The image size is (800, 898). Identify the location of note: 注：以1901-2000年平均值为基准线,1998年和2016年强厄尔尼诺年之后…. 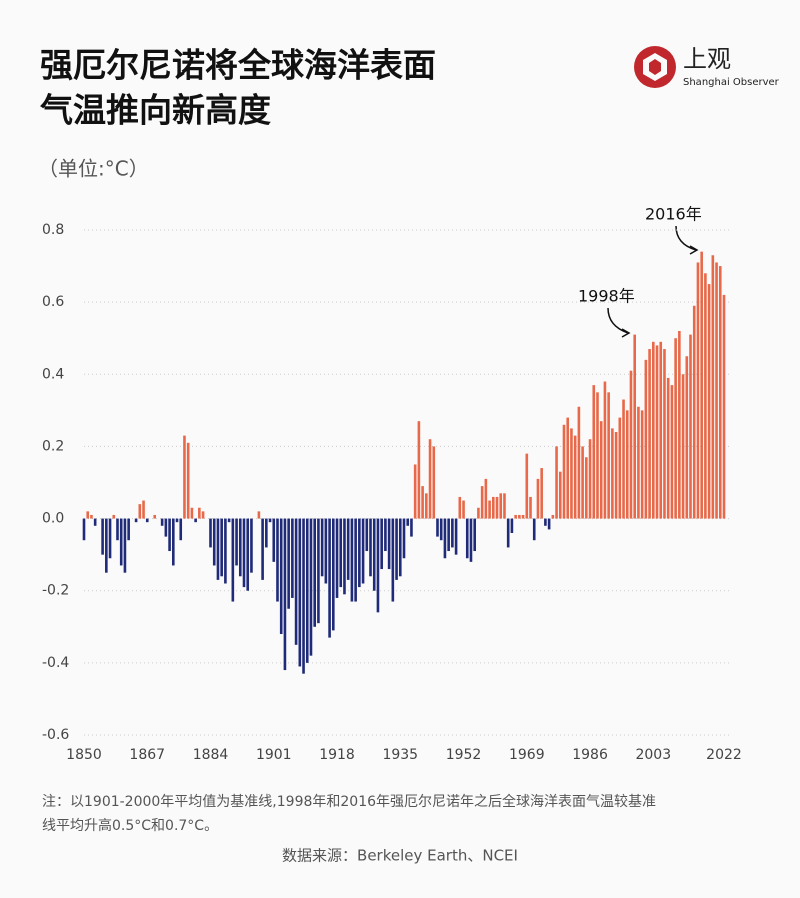
(349, 801).